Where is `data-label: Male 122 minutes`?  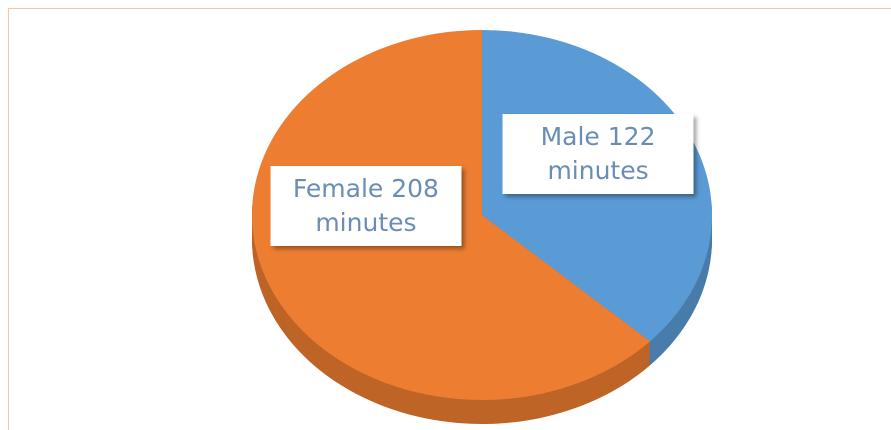 data-label: Male 122 minutes is located at coordinates (598, 154).